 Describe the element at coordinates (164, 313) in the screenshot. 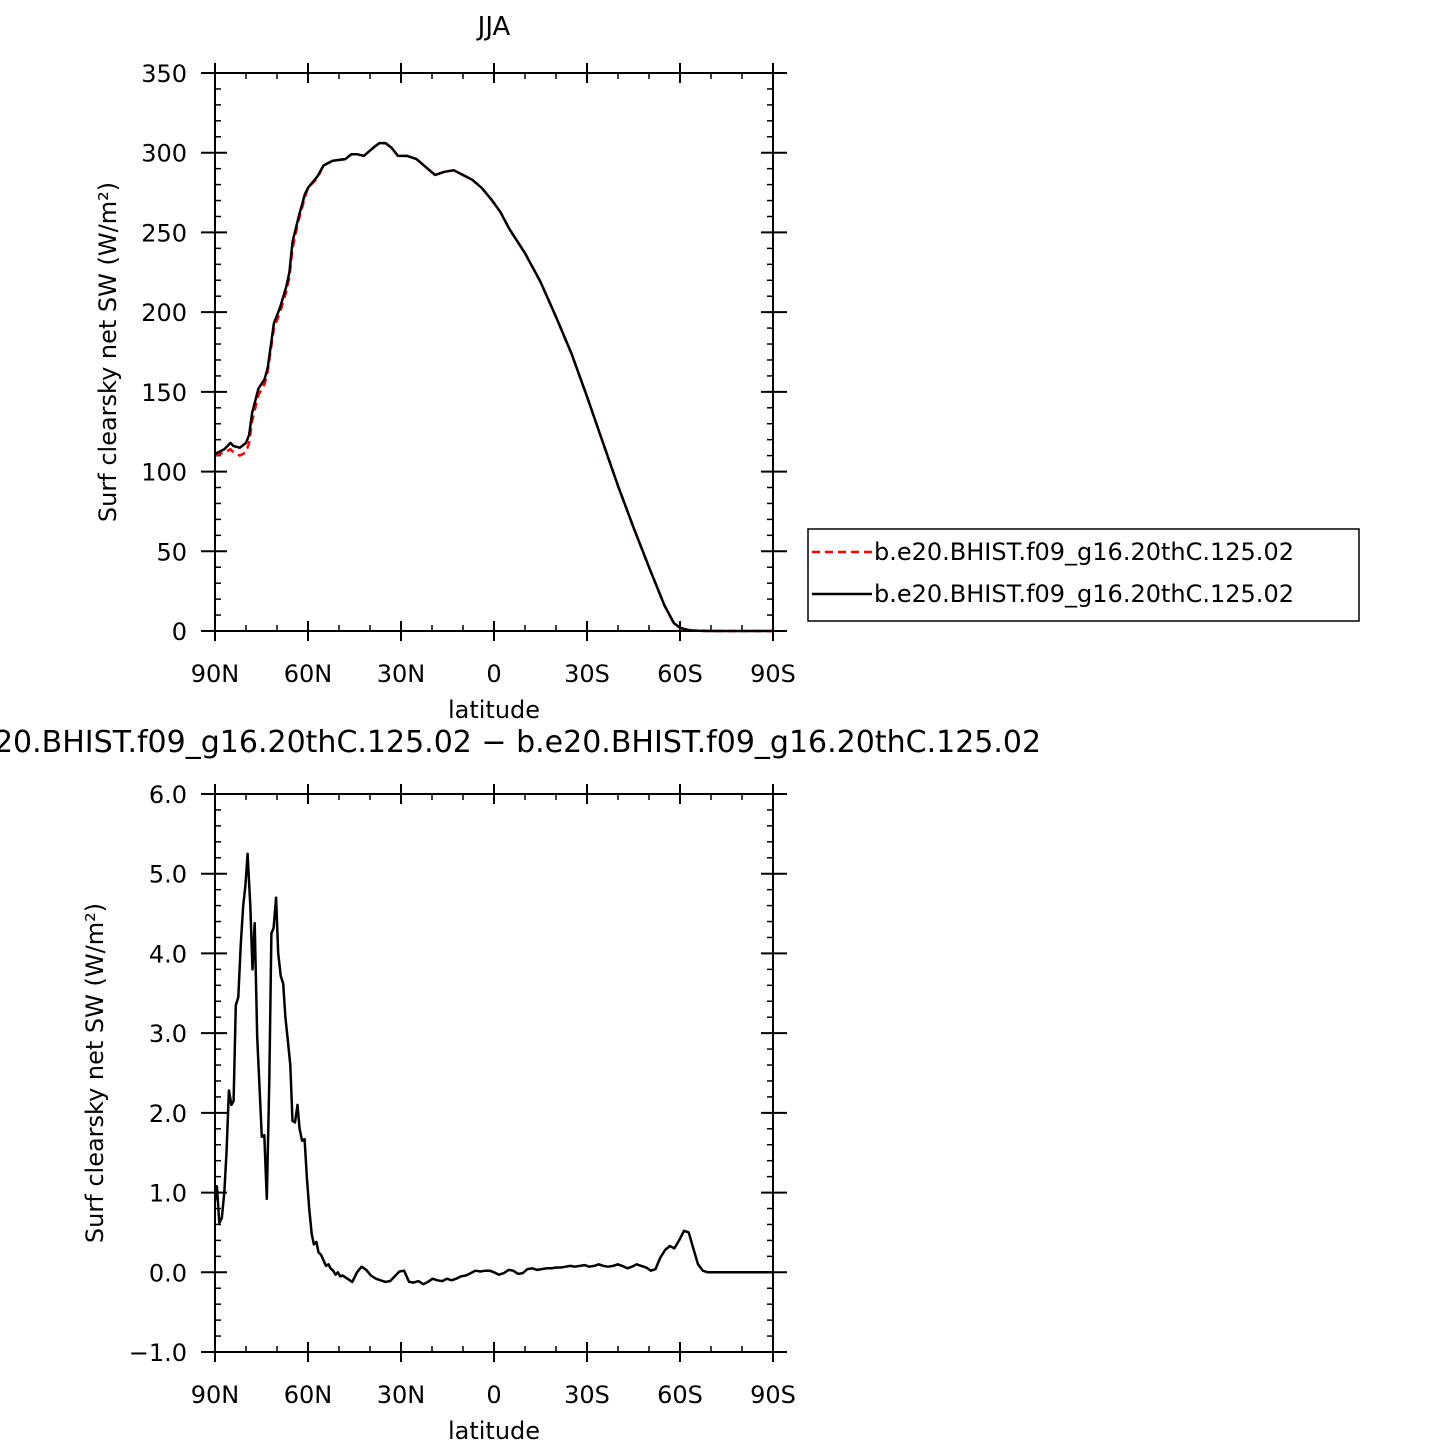

I see `top-y-tick-label: 200` at that location.